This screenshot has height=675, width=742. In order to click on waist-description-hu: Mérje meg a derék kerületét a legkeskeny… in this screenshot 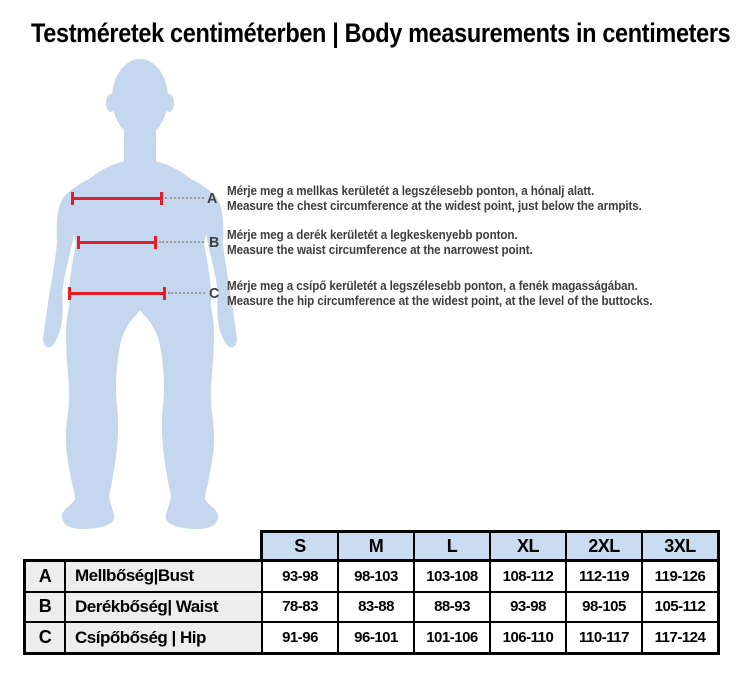, I will do `click(372, 235)`.